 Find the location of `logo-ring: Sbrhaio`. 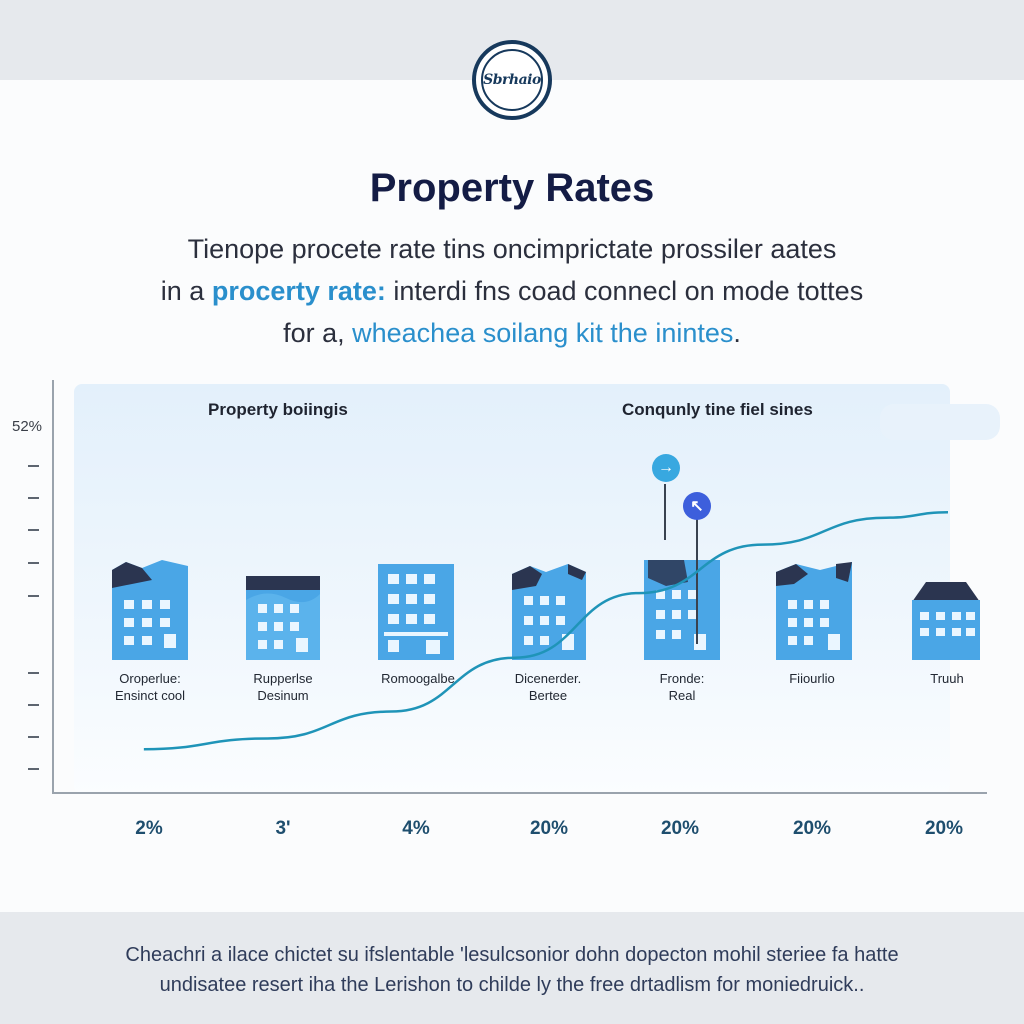

logo-ring: Sbrhaio is located at coordinates (512, 80).